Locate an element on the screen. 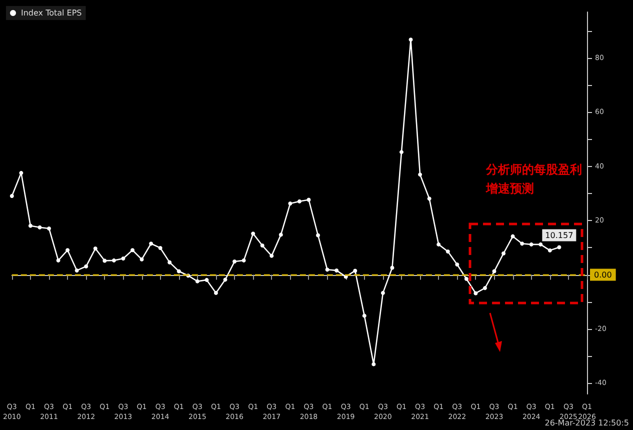  text: 26-Mar-2023 12:50:5 is located at coordinates (587, 423).